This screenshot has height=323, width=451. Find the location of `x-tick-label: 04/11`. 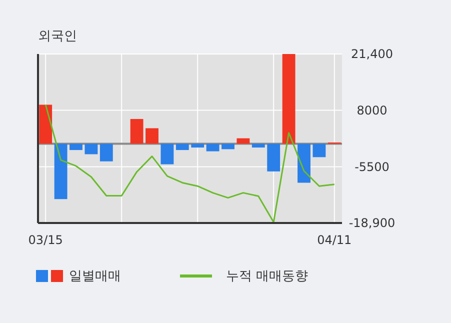

x-tick-label: 04/11 is located at coordinates (334, 240).